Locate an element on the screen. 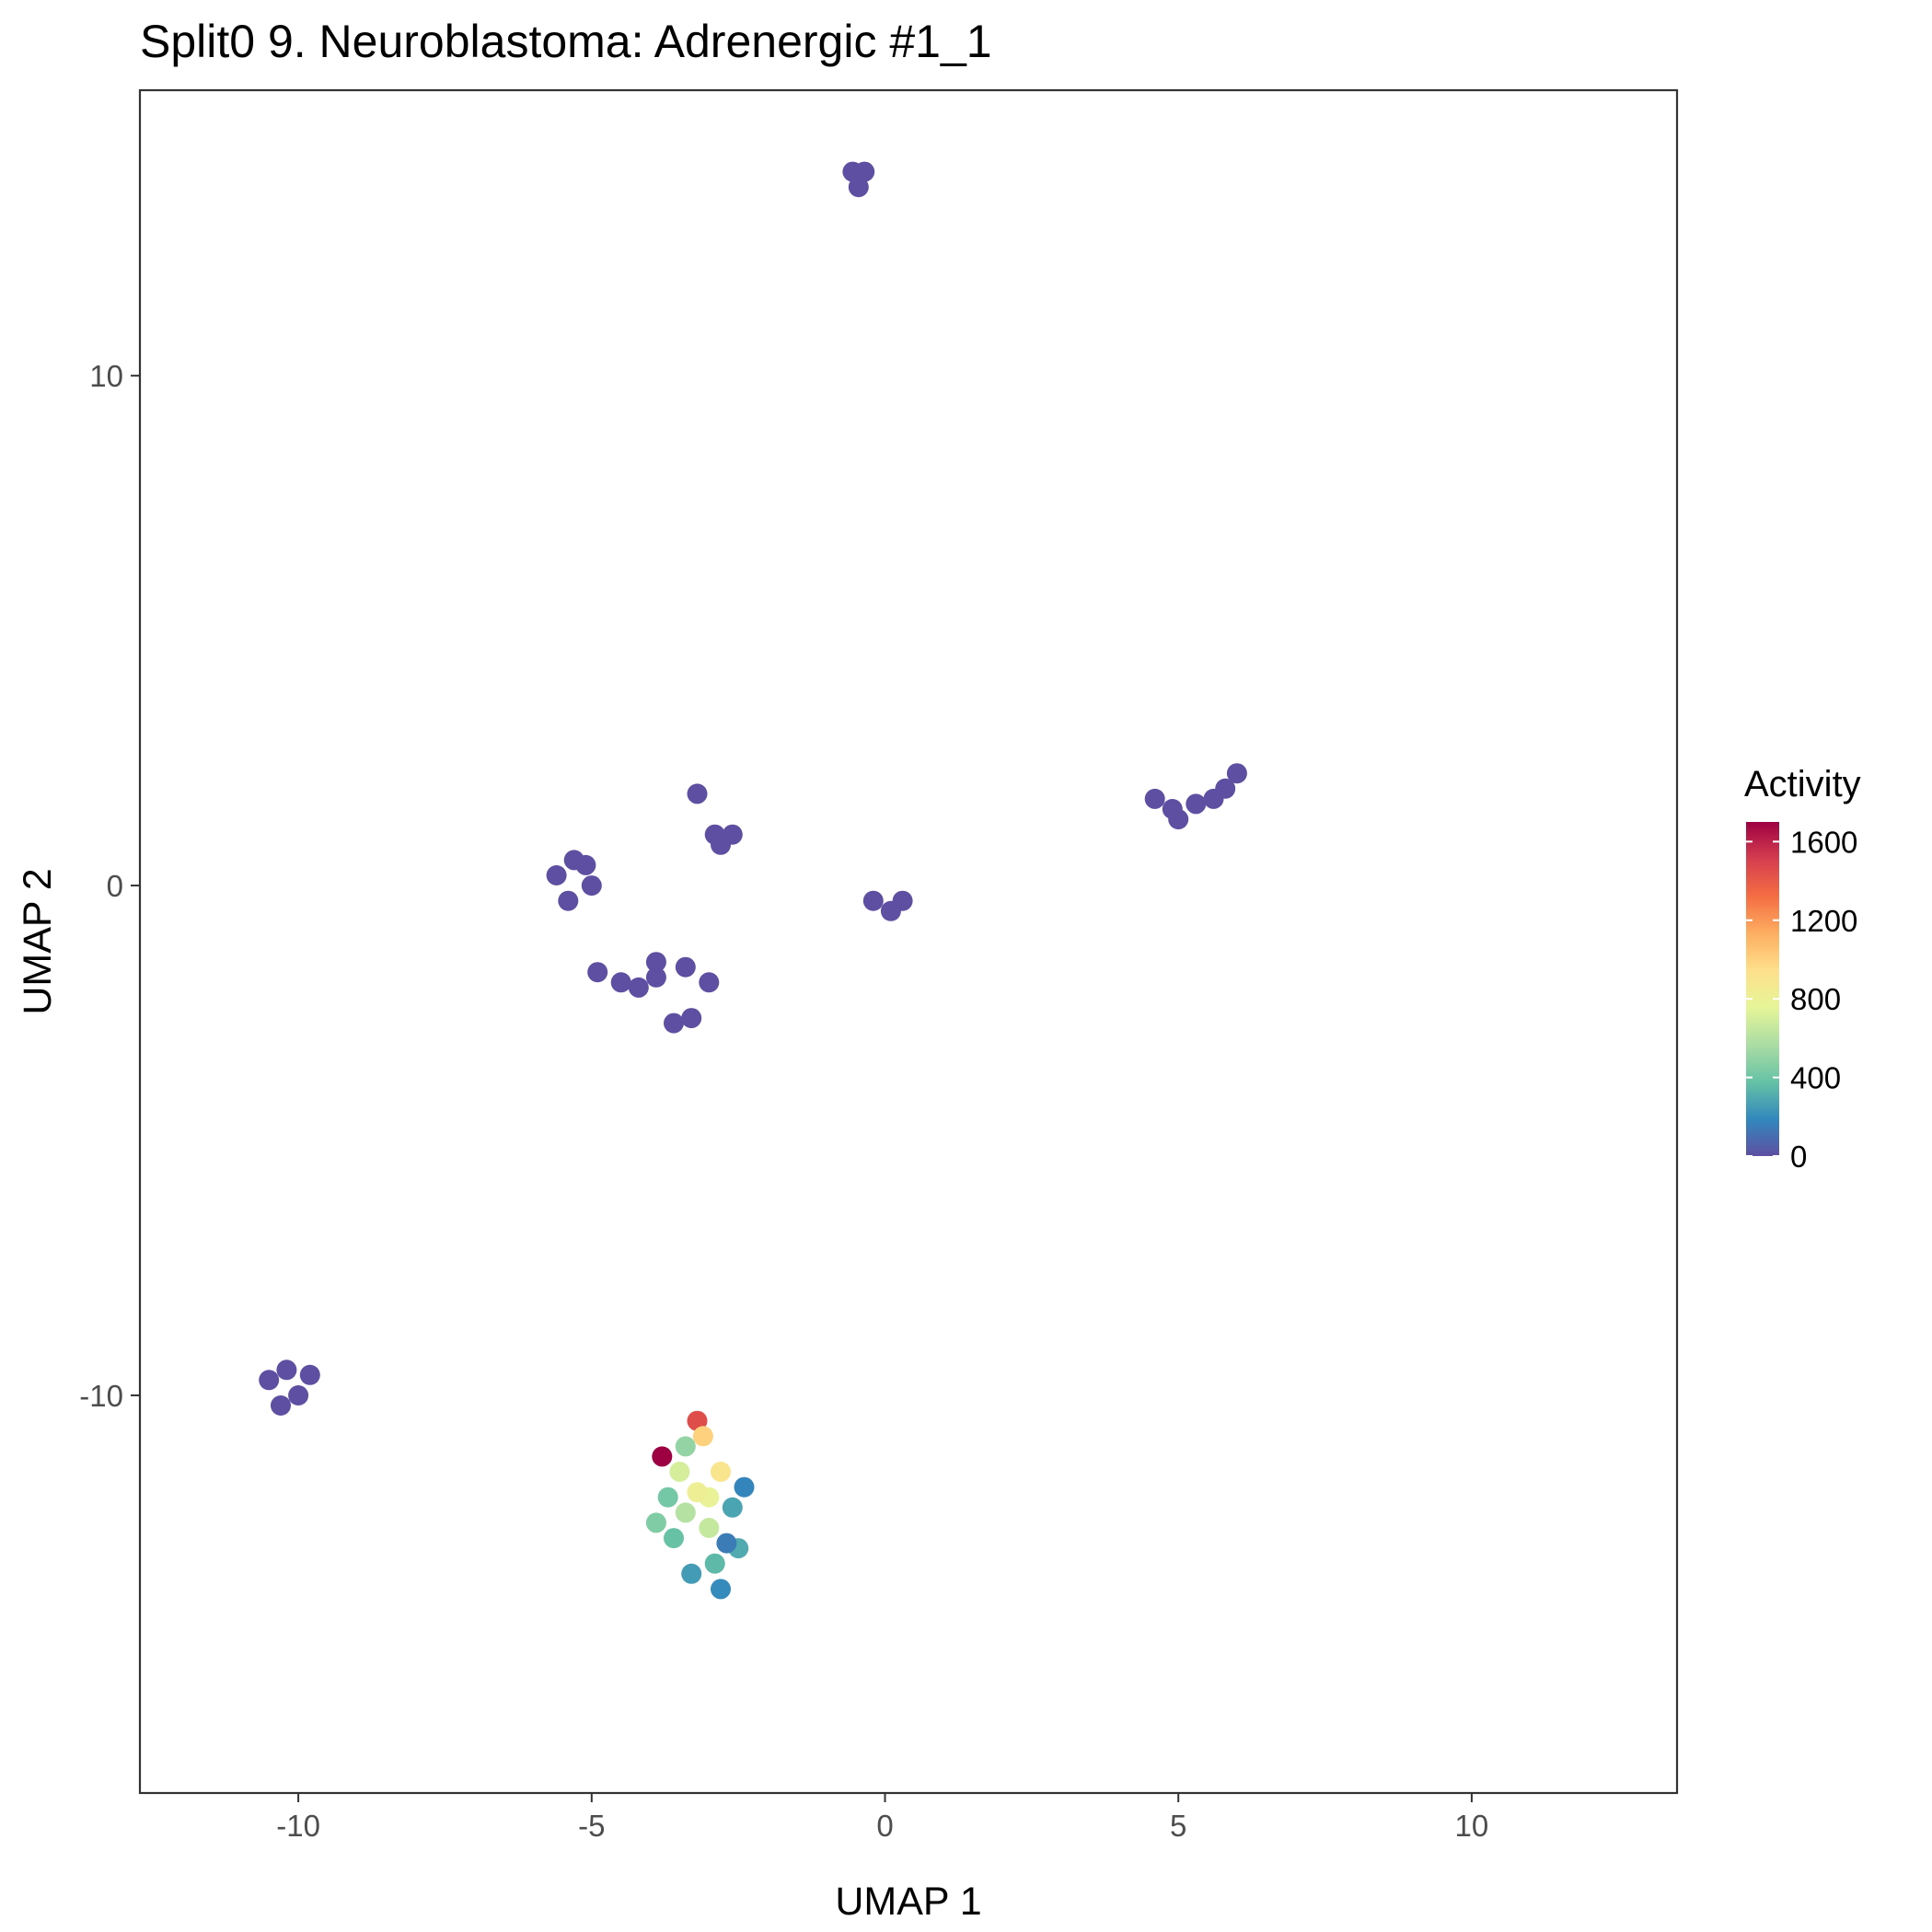  legend-tick-label: 400 is located at coordinates (1816, 1078).